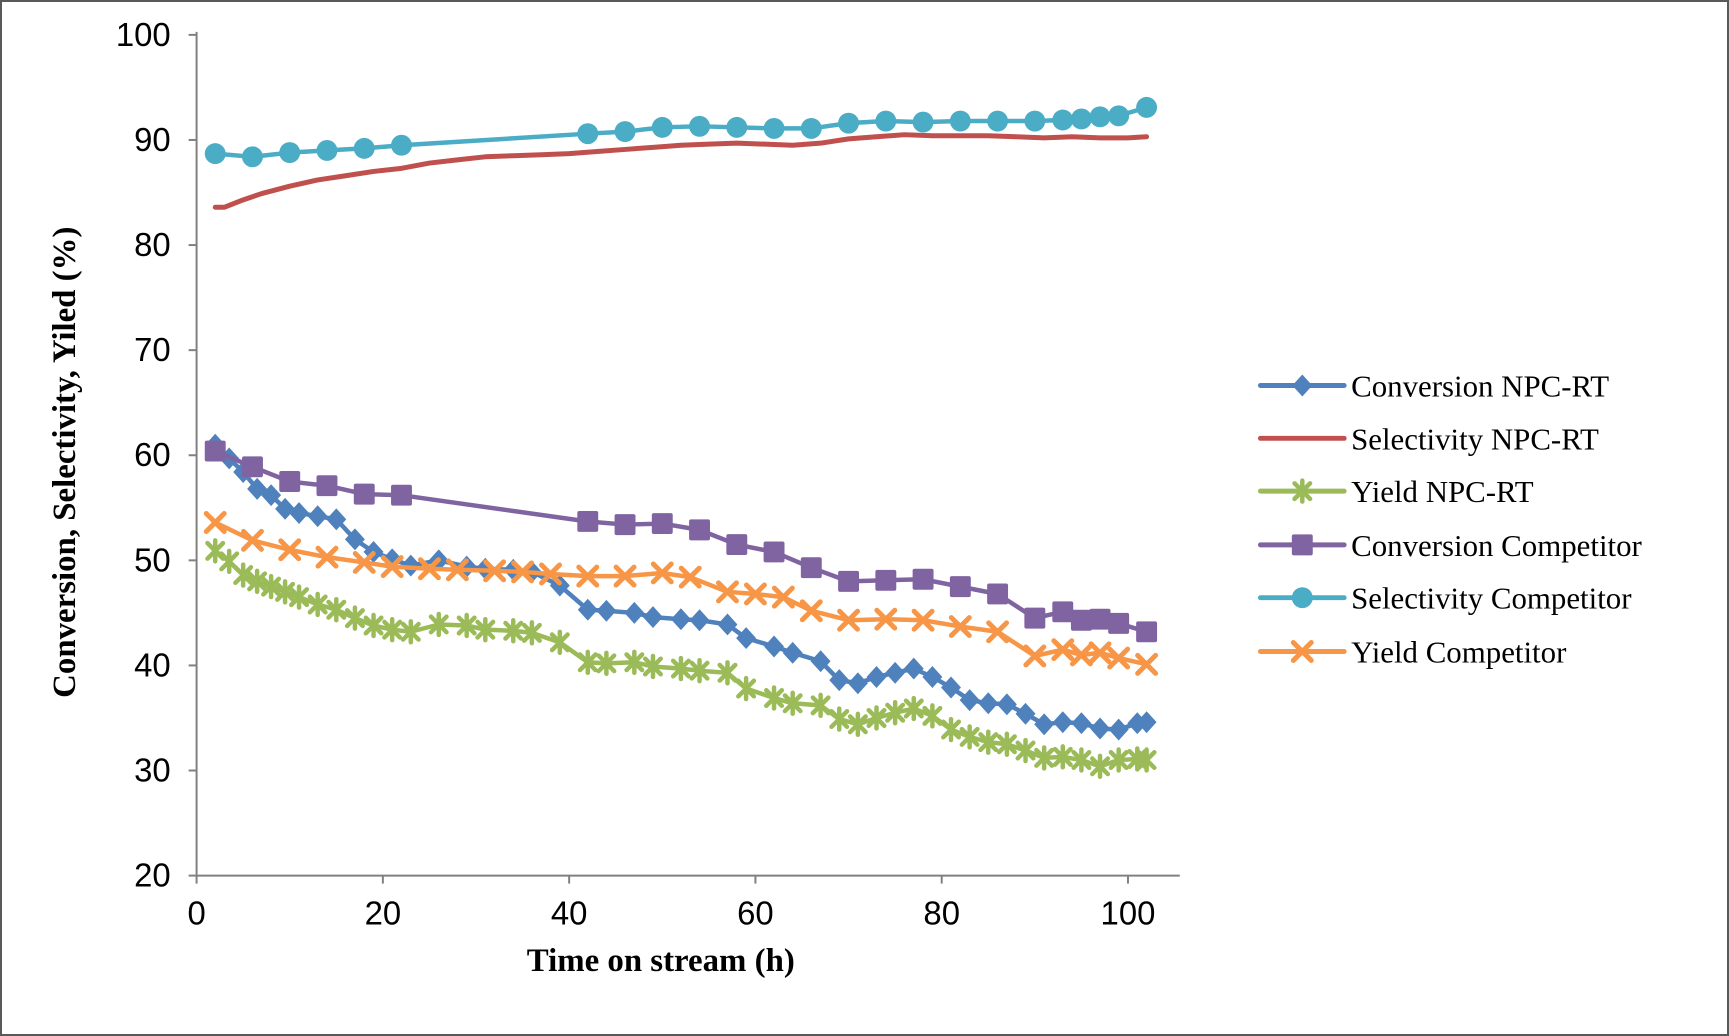 This screenshot has width=1729, height=1036. Describe the element at coordinates (152, 454) in the screenshot. I see `y-tick-label: 60` at that location.